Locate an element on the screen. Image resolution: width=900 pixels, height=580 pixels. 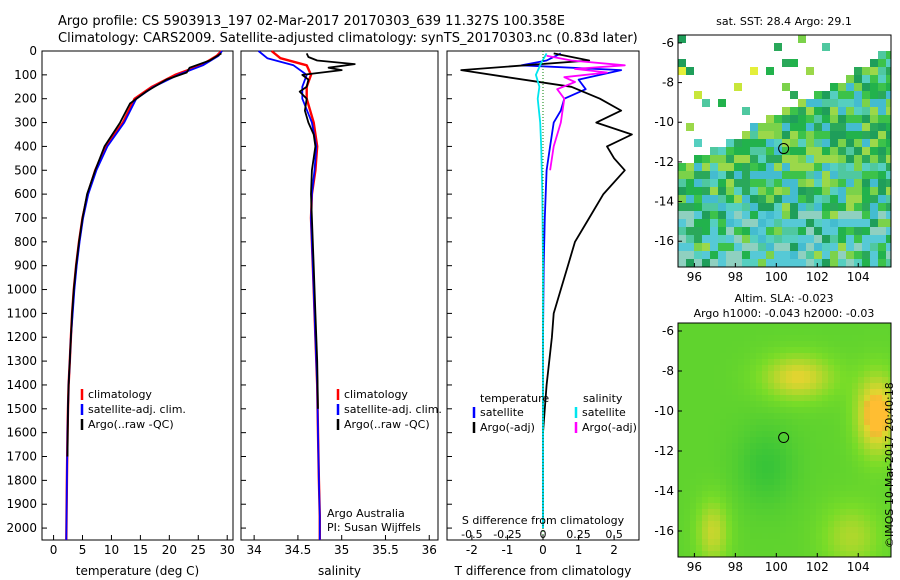
sla-map-frame is located at coordinates (784, 440).